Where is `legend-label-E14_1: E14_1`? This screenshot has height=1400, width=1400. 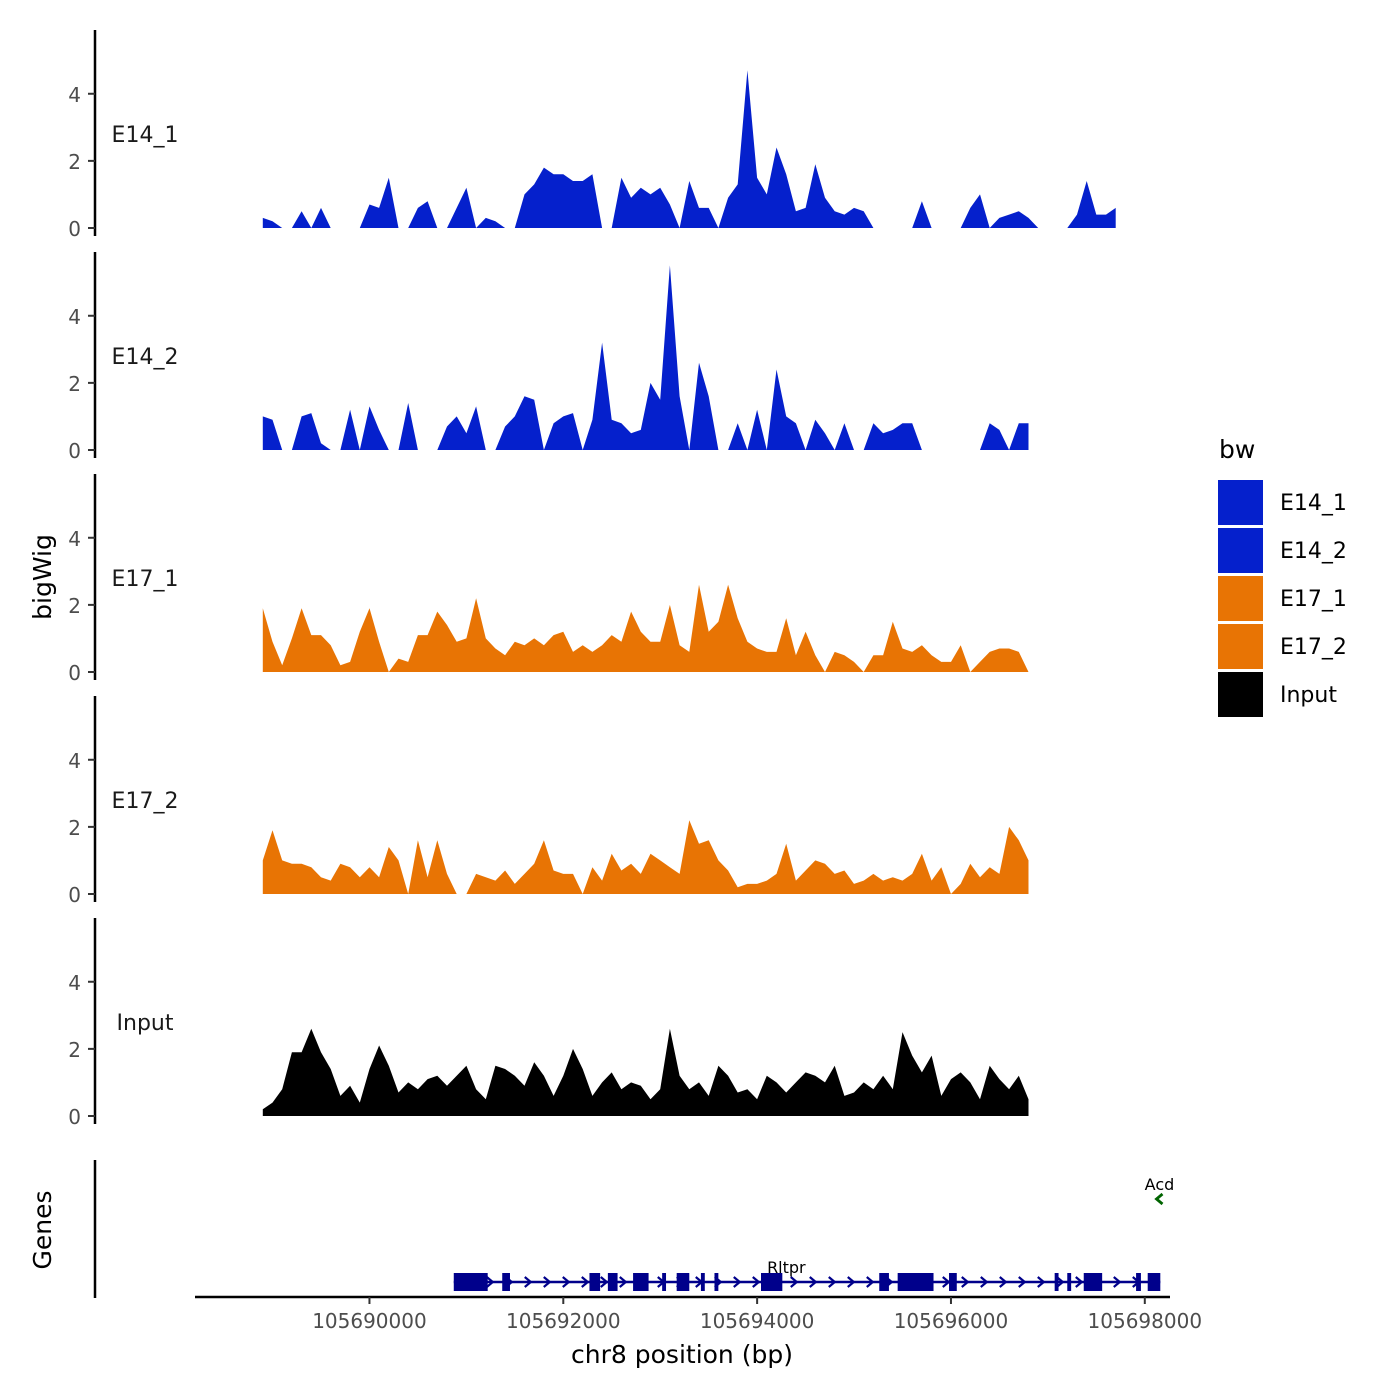 legend-label-E14_1: E14_1 is located at coordinates (1313, 503).